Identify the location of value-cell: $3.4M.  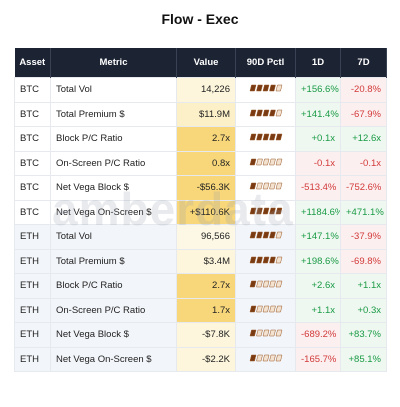
(206, 261).